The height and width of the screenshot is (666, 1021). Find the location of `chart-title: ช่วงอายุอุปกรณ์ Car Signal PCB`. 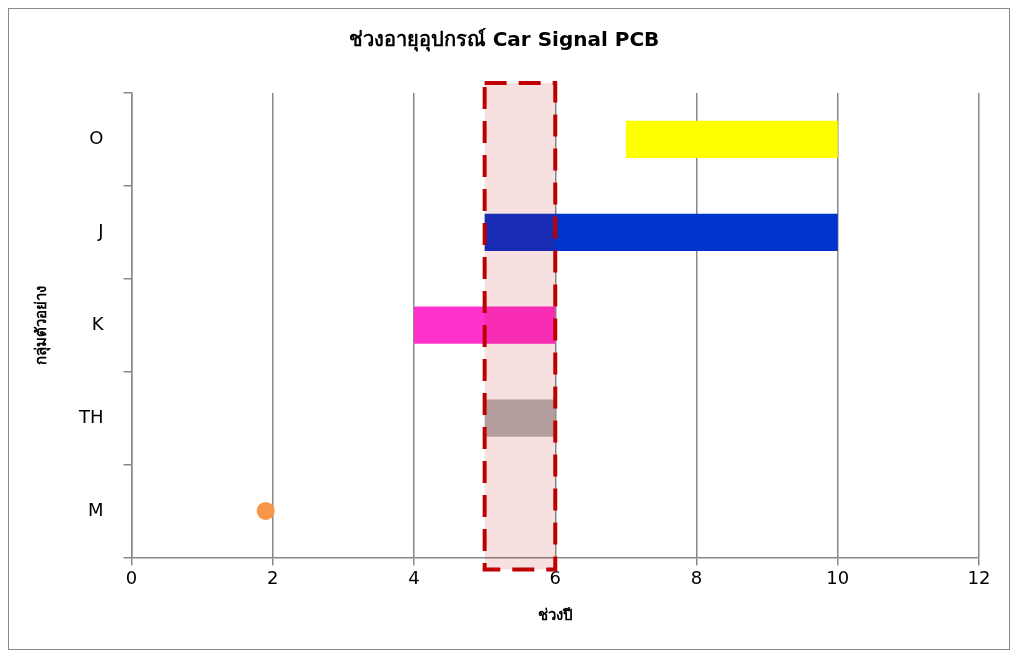

chart-title: ช่วงอายุอุปกรณ์ Car Signal PCB is located at coordinates (504, 40).